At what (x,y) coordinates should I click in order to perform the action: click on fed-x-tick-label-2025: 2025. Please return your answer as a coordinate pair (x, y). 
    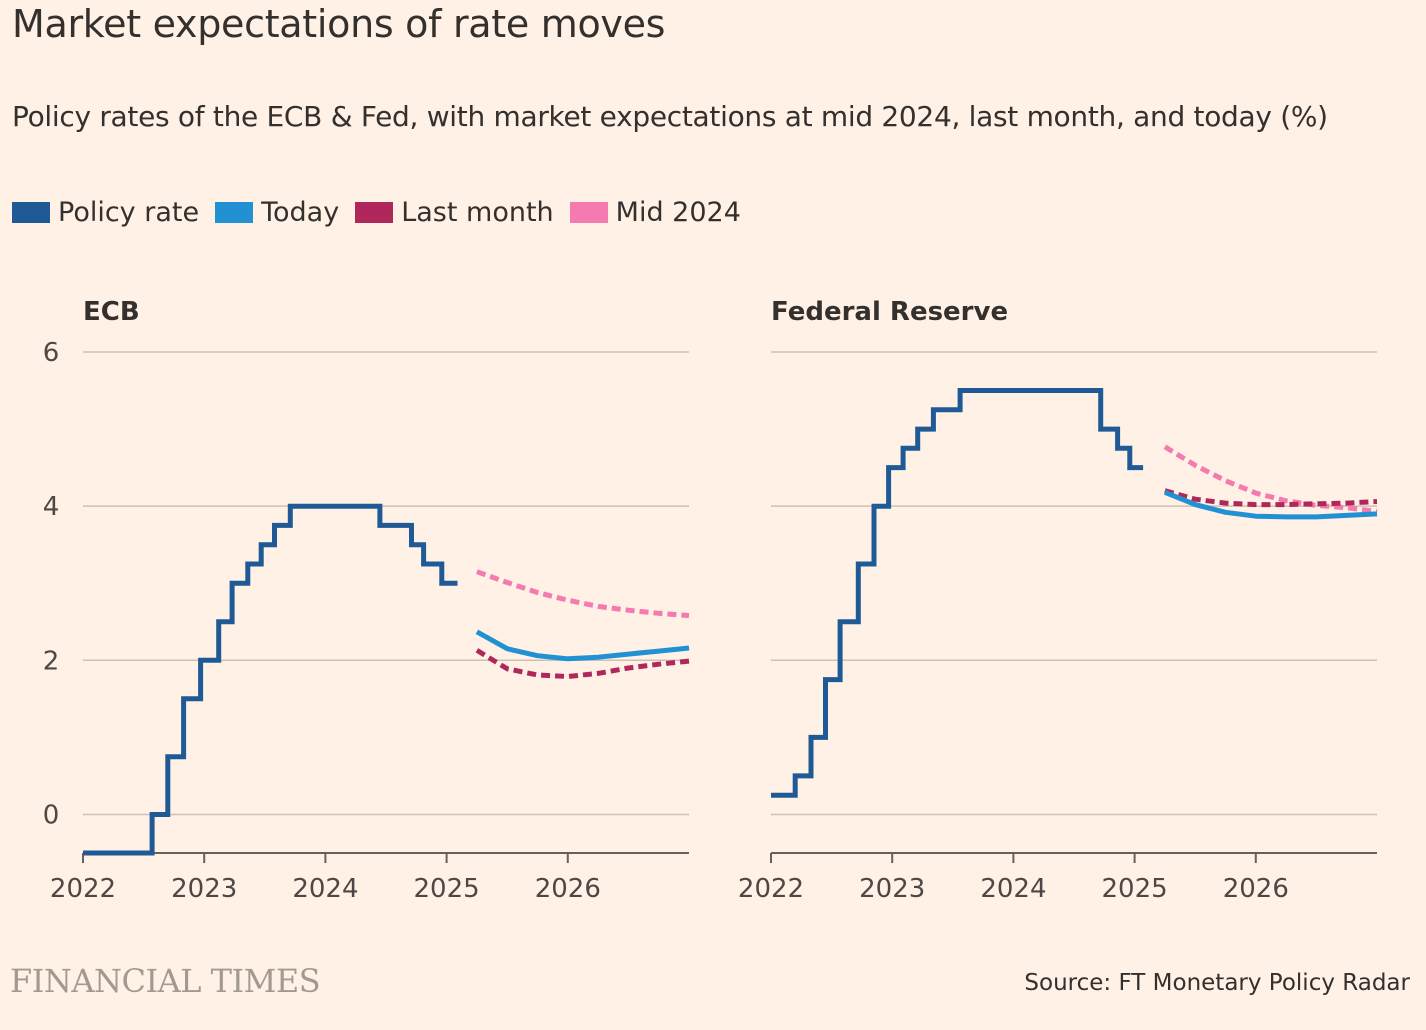
    Looking at the image, I should click on (1135, 889).